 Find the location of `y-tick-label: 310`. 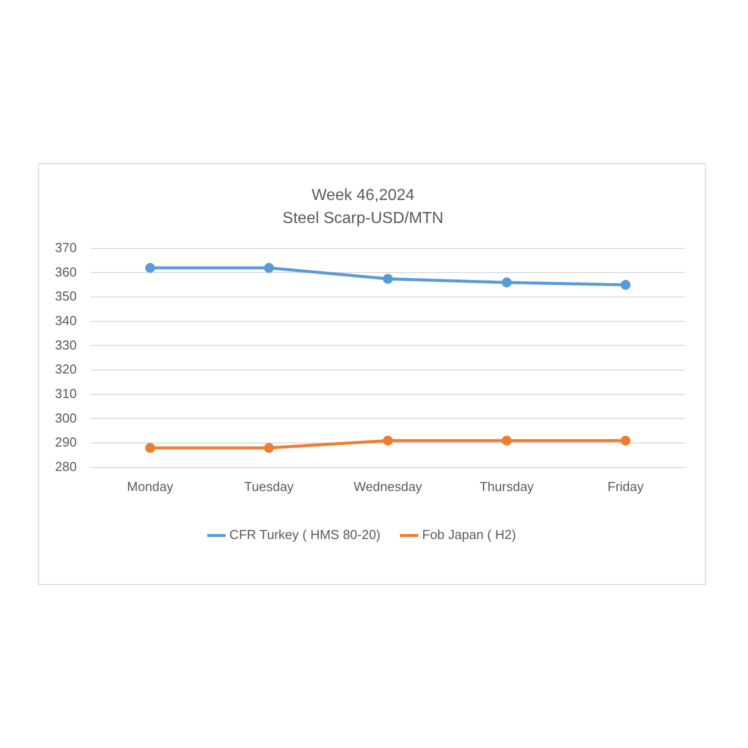

y-tick-label: 310 is located at coordinates (65, 393).